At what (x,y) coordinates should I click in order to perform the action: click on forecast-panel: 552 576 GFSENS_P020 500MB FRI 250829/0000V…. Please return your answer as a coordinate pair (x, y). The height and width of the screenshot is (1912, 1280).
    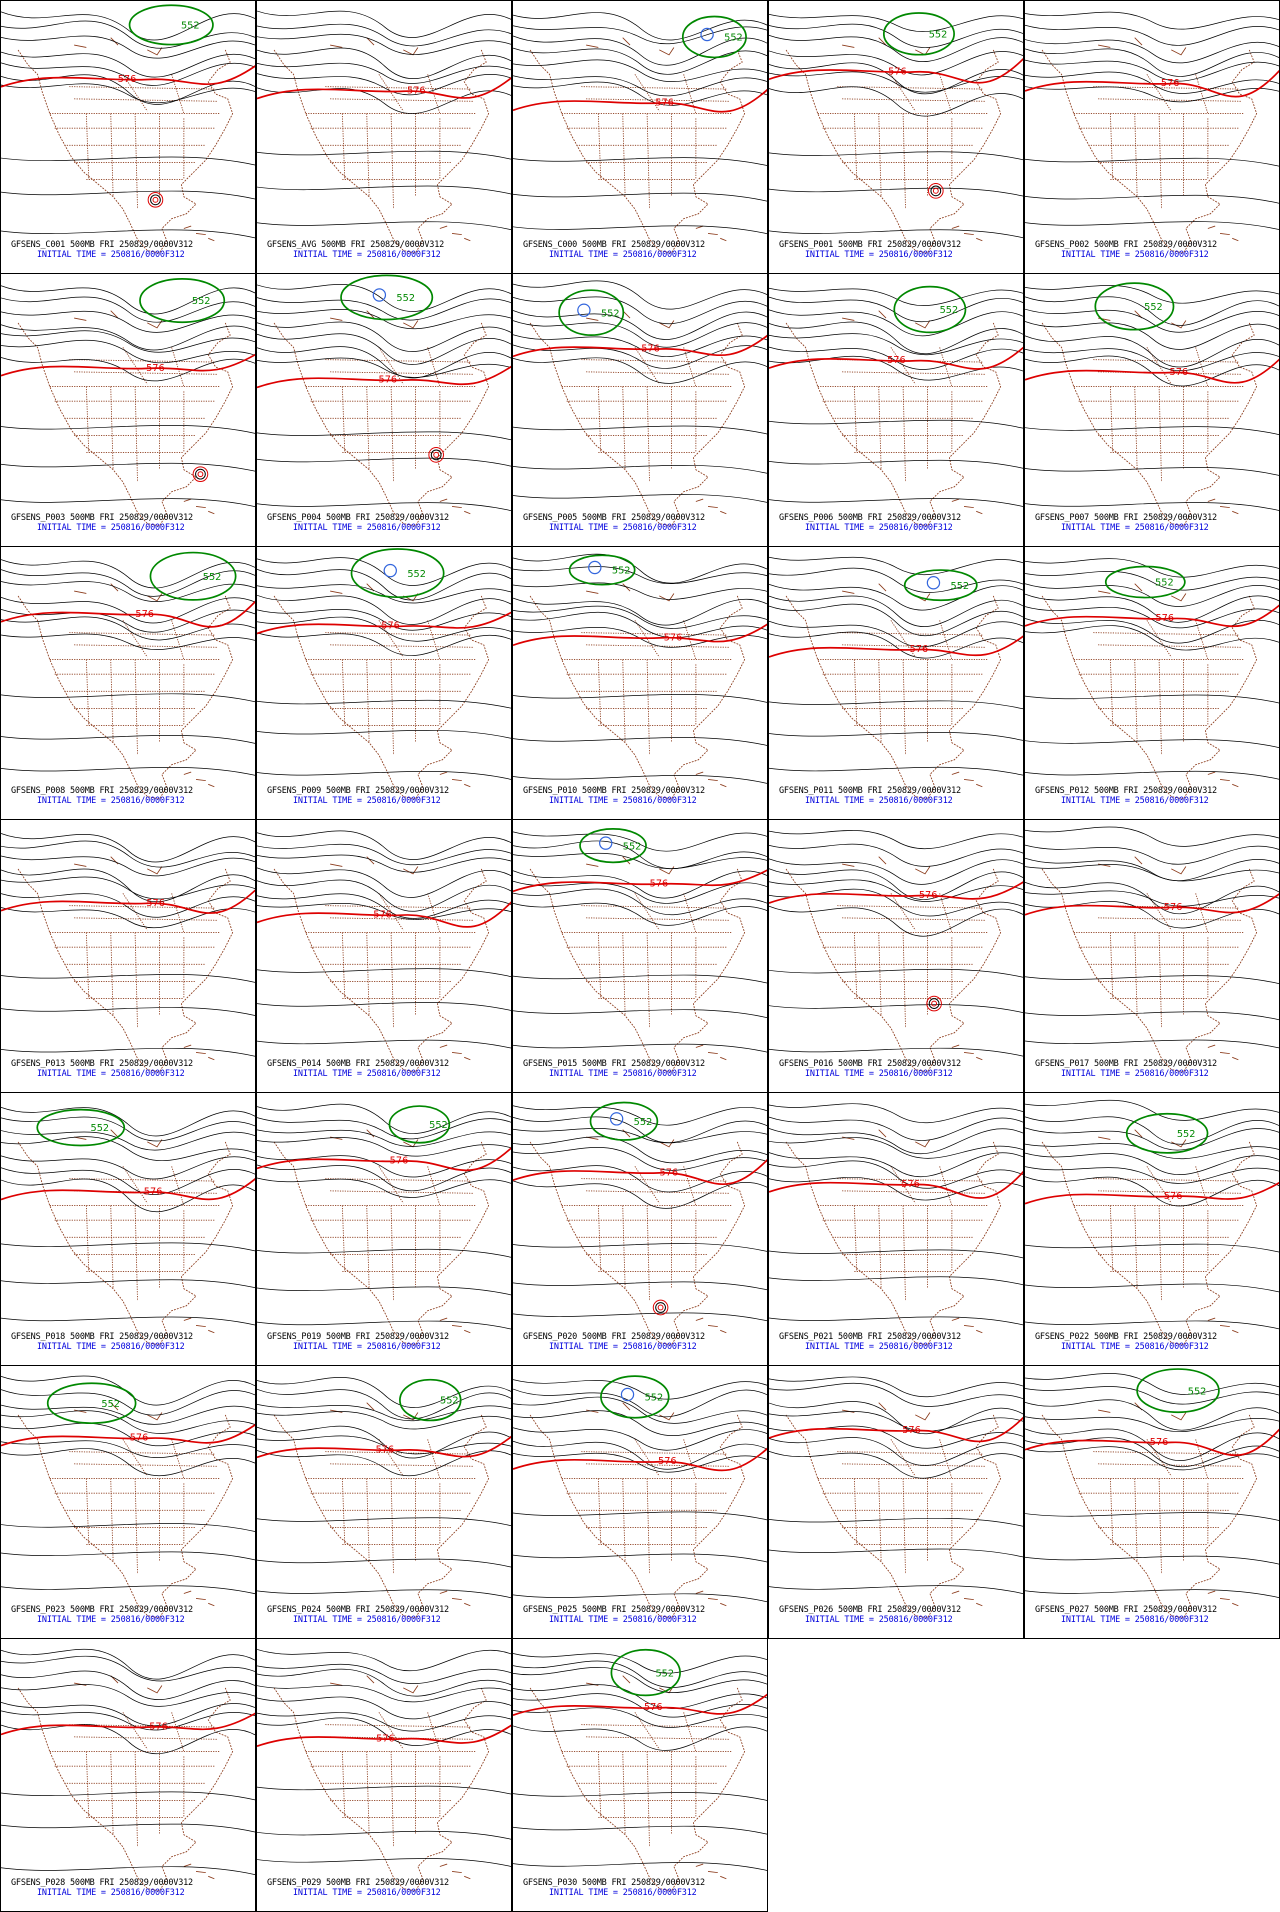
    Looking at the image, I should click on (640, 1229).